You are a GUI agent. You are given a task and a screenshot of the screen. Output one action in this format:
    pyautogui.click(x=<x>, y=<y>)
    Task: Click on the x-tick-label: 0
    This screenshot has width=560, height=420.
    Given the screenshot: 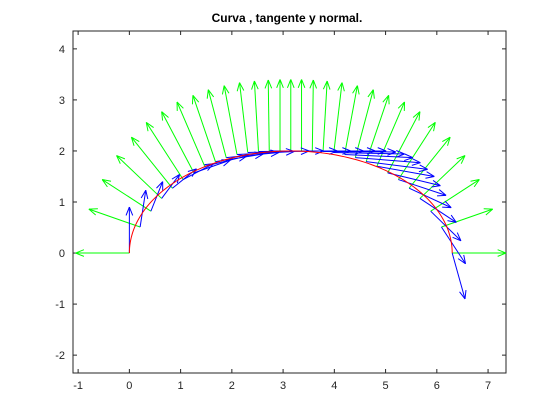 What is the action you would take?
    pyautogui.click(x=129, y=386)
    